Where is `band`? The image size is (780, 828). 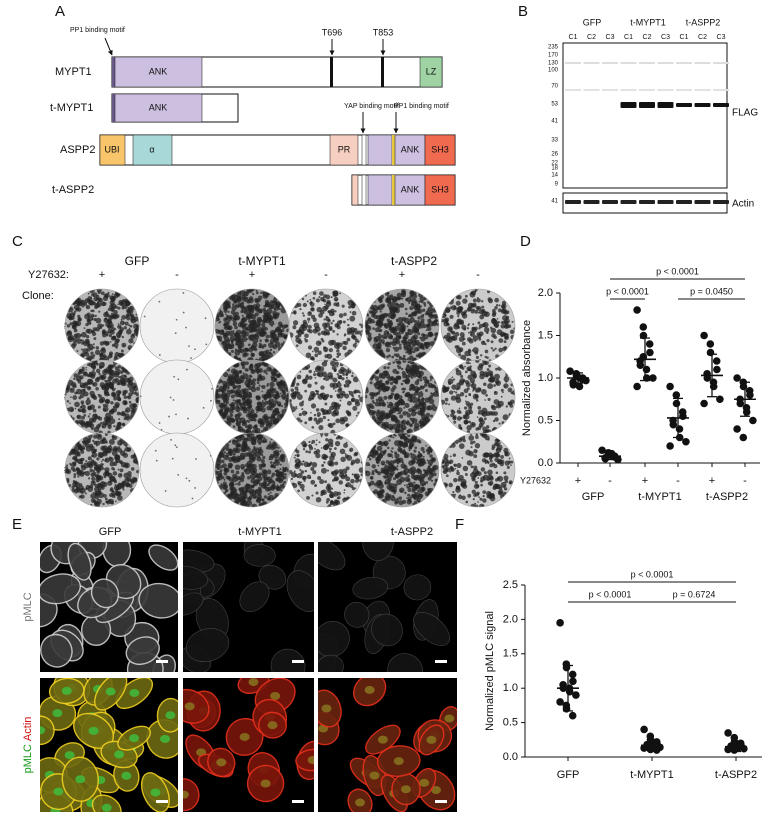
band is located at coordinates (702, 105).